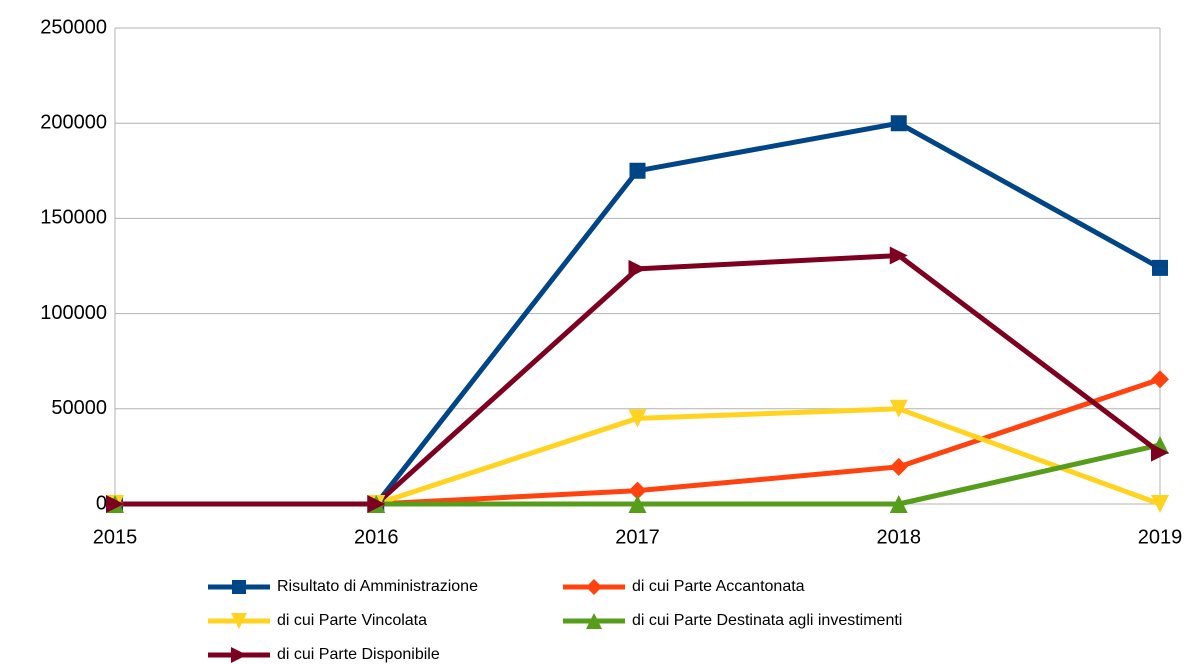 The width and height of the screenshot is (1187, 664). I want to click on legend-item: di cui Parte Destinata agli investimenti, so click(732, 620).